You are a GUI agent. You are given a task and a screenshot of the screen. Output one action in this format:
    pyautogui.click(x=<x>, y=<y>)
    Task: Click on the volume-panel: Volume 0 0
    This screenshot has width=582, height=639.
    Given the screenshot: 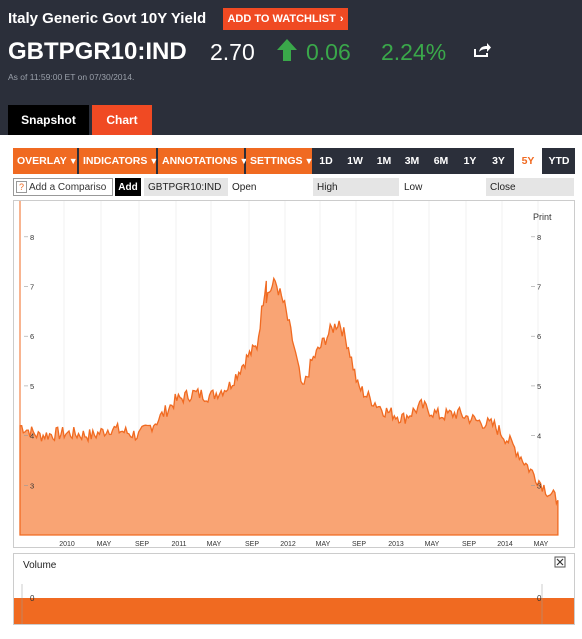 What is the action you would take?
    pyautogui.click(x=294, y=589)
    